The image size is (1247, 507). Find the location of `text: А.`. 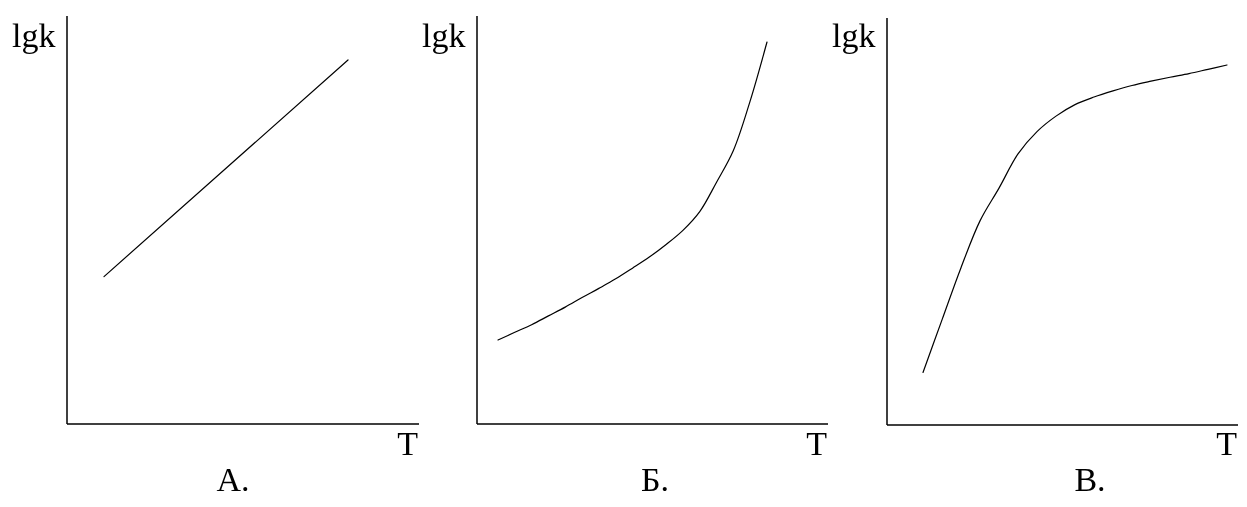

text: А. is located at coordinates (233, 479).